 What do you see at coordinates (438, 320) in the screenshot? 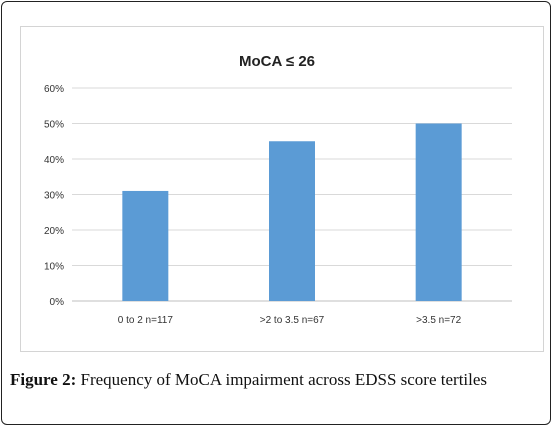
I see `x-tick-label: >3.5 n=72` at bounding box center [438, 320].